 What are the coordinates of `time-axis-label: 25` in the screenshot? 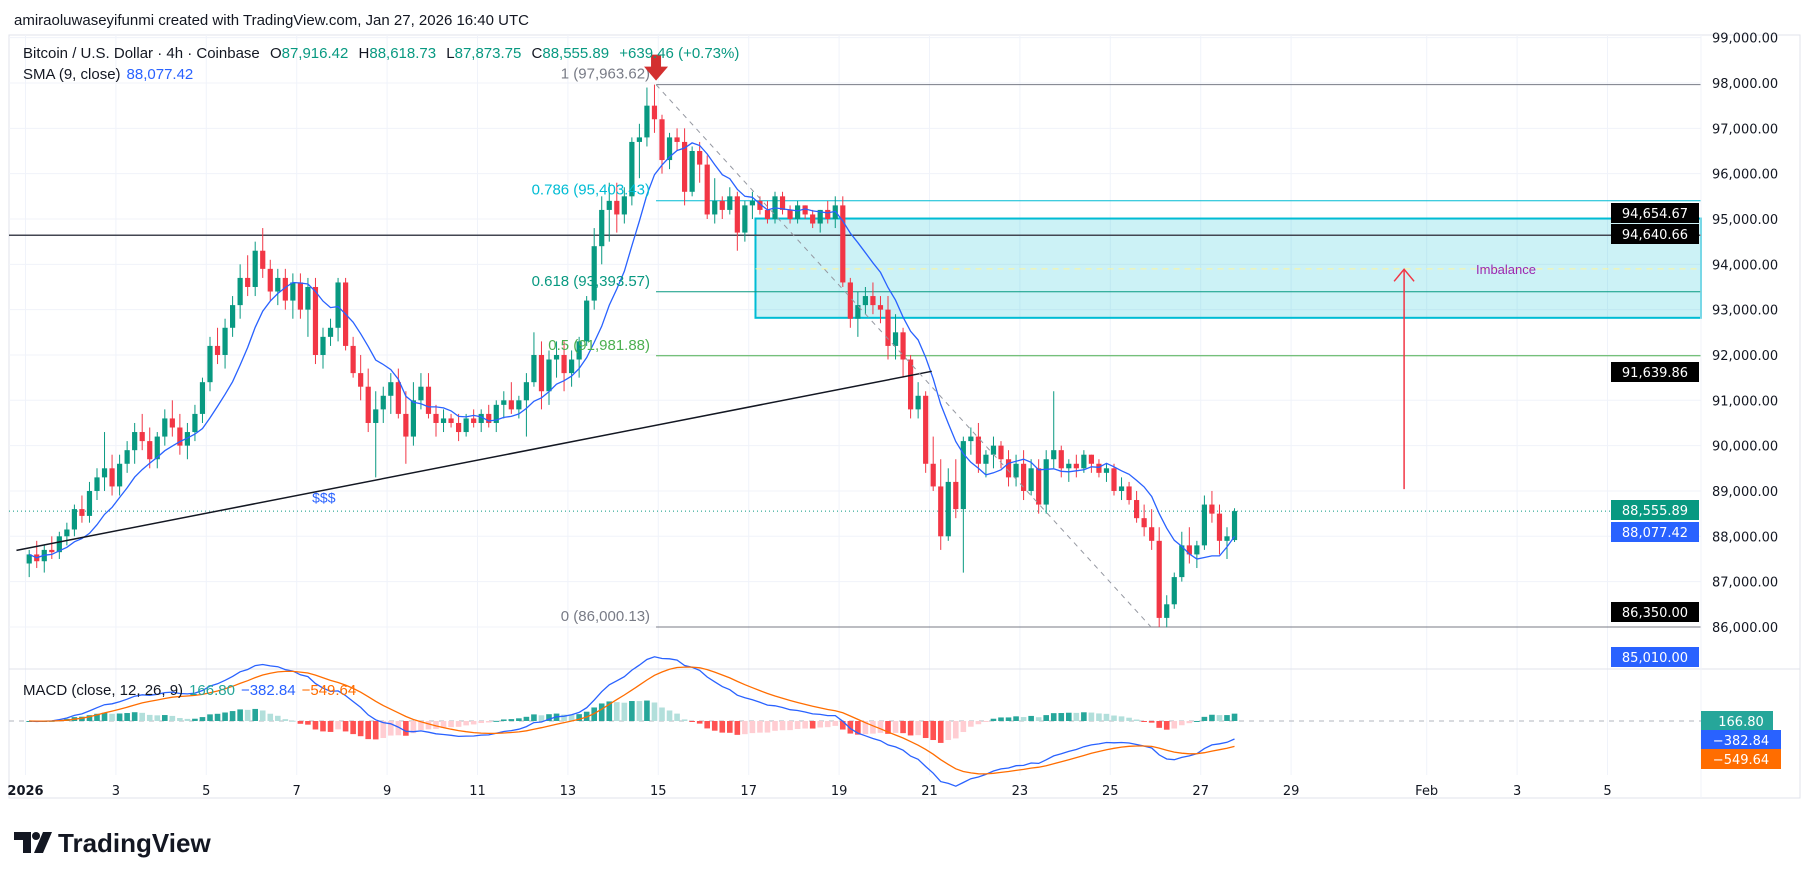 It's located at (1110, 791).